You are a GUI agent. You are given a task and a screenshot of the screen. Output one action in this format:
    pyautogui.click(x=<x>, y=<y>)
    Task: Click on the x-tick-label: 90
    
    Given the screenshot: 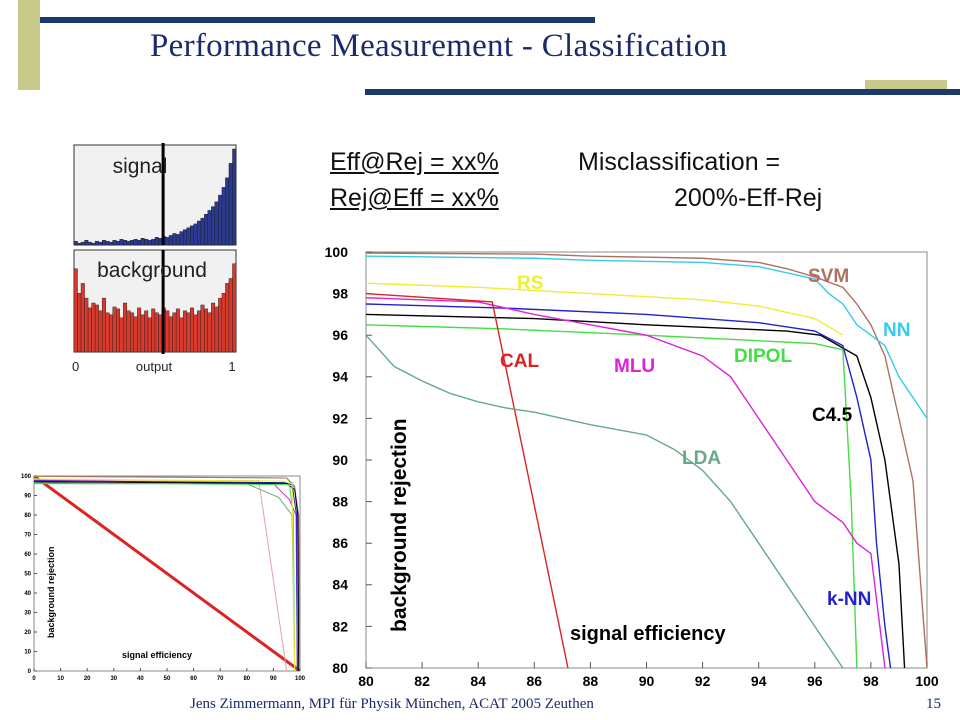 What is the action you would take?
    pyautogui.click(x=273, y=679)
    